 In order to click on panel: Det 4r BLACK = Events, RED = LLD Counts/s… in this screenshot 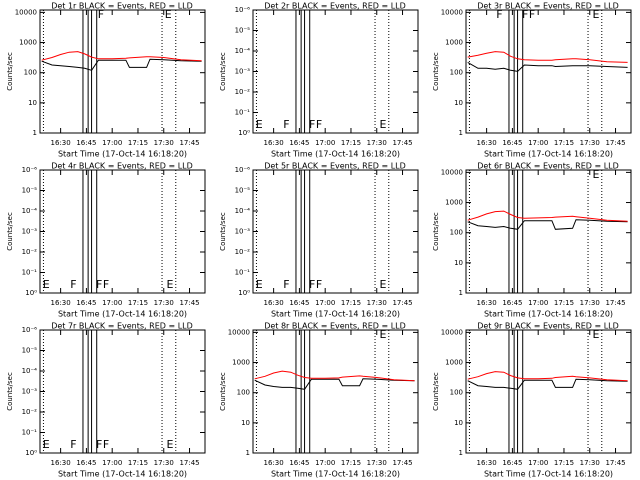, I will do `click(106, 240)`.